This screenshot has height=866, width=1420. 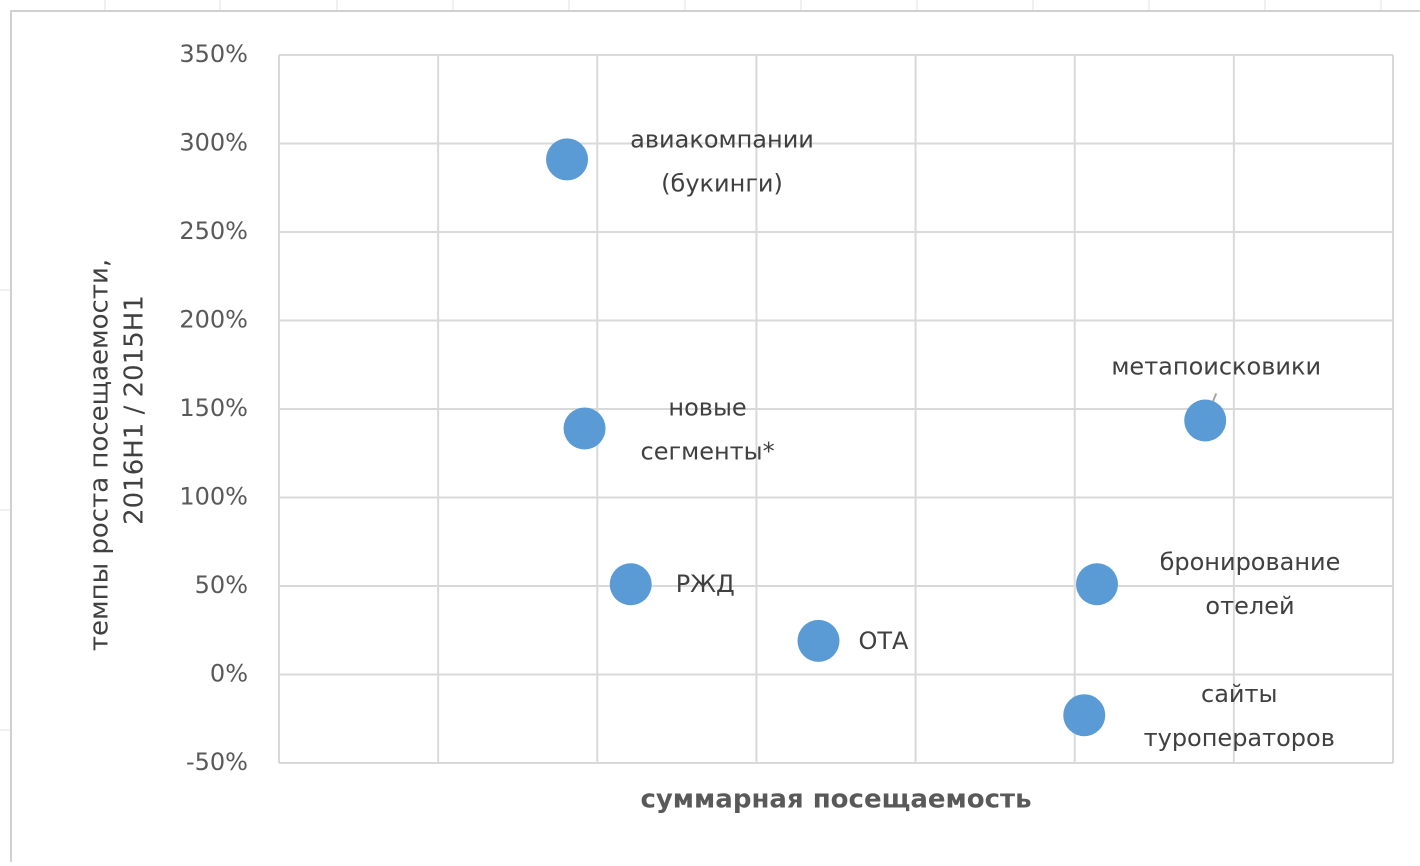 I want to click on y-tick-label: -50%, so click(x=217, y=762).